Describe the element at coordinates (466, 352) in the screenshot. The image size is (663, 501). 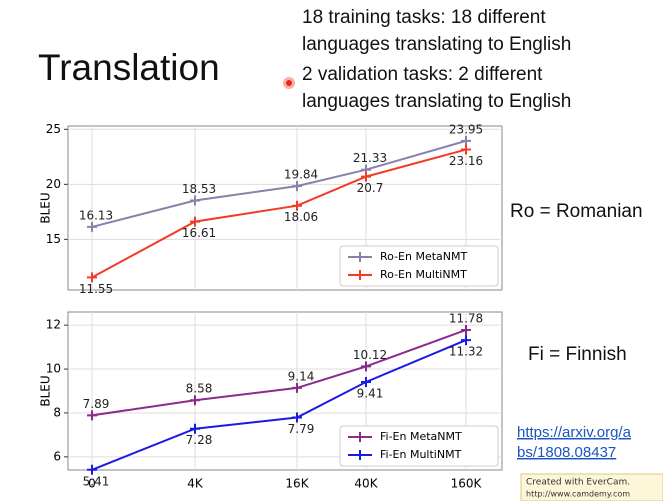
I see `data-label: 11.32` at that location.